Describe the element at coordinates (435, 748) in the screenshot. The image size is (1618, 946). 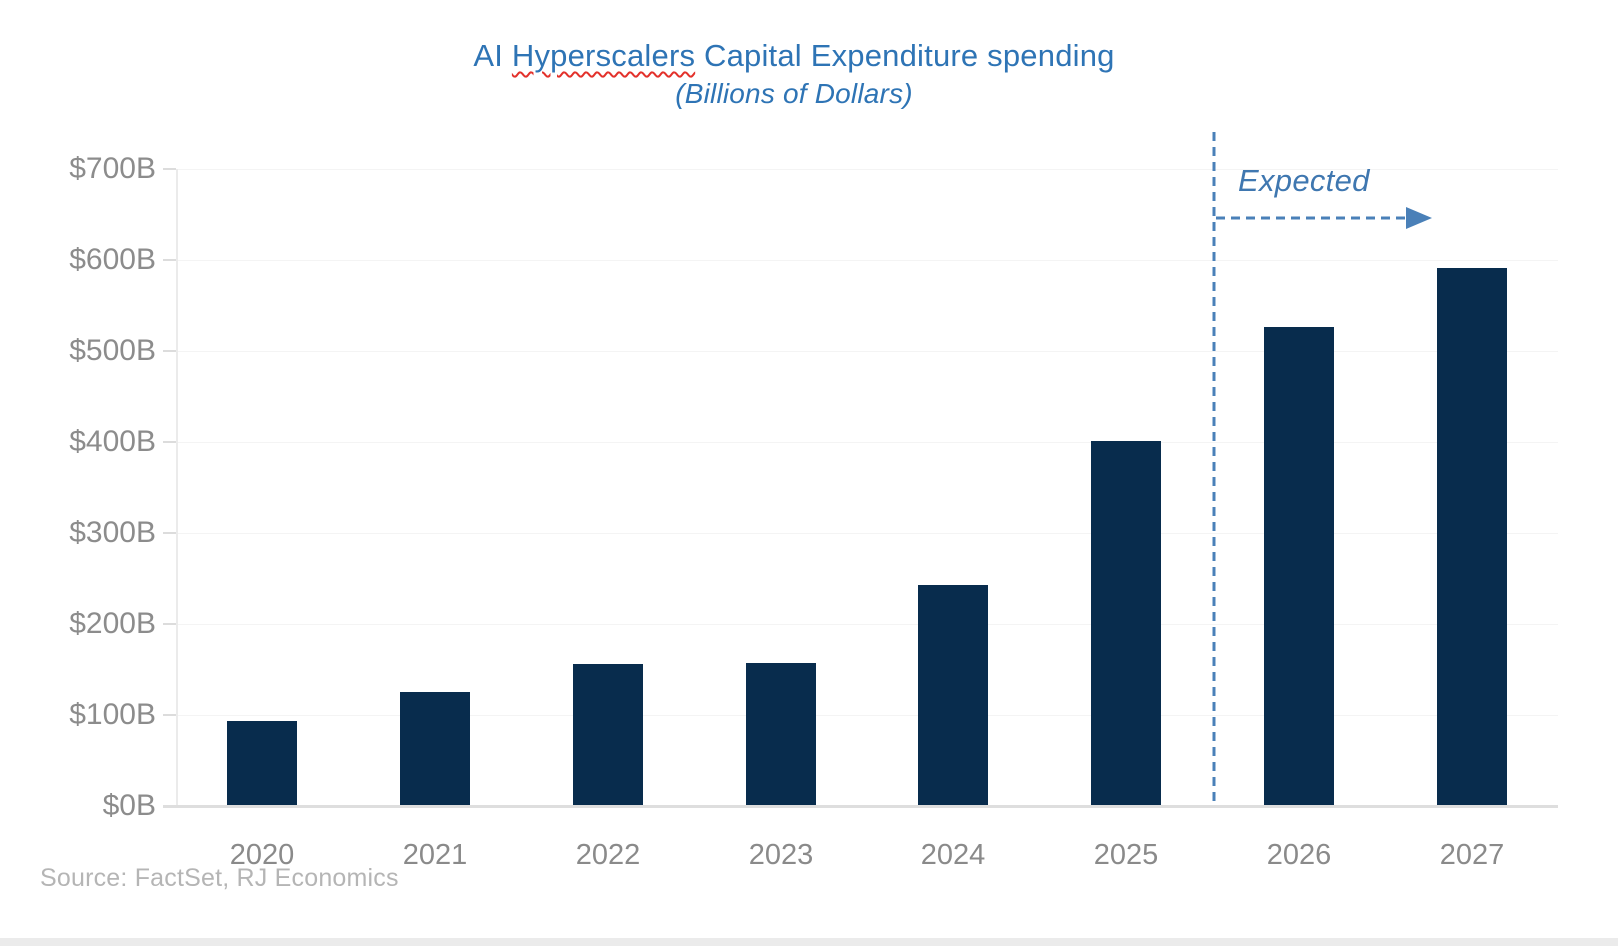
I see `bar-2021` at that location.